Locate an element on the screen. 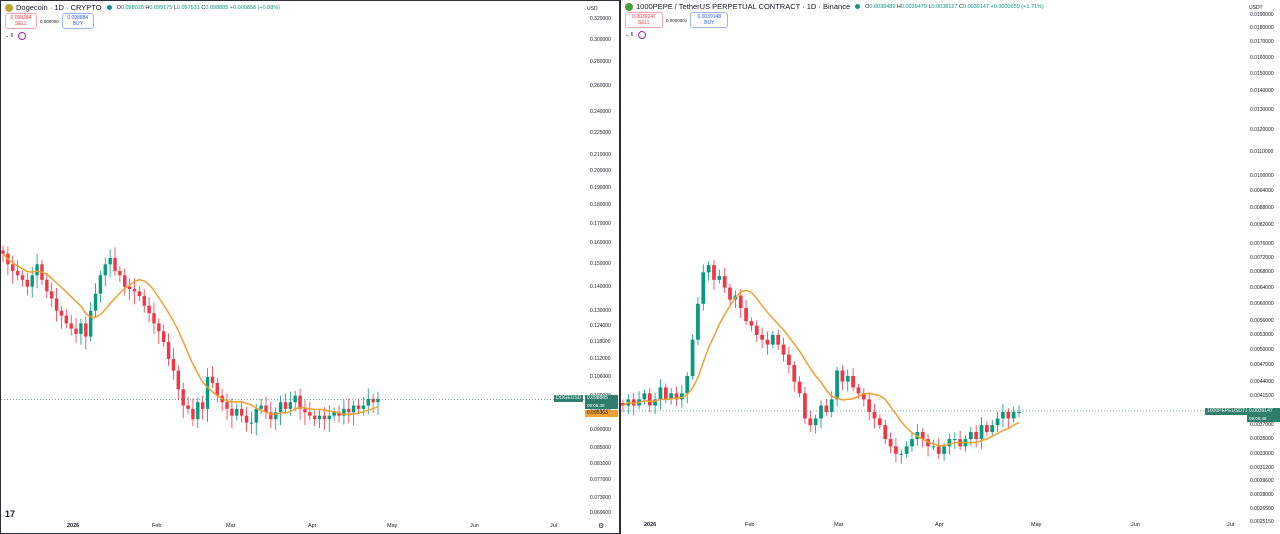 The height and width of the screenshot is (534, 1280). price-axis-label: 0.150000 is located at coordinates (600, 264).